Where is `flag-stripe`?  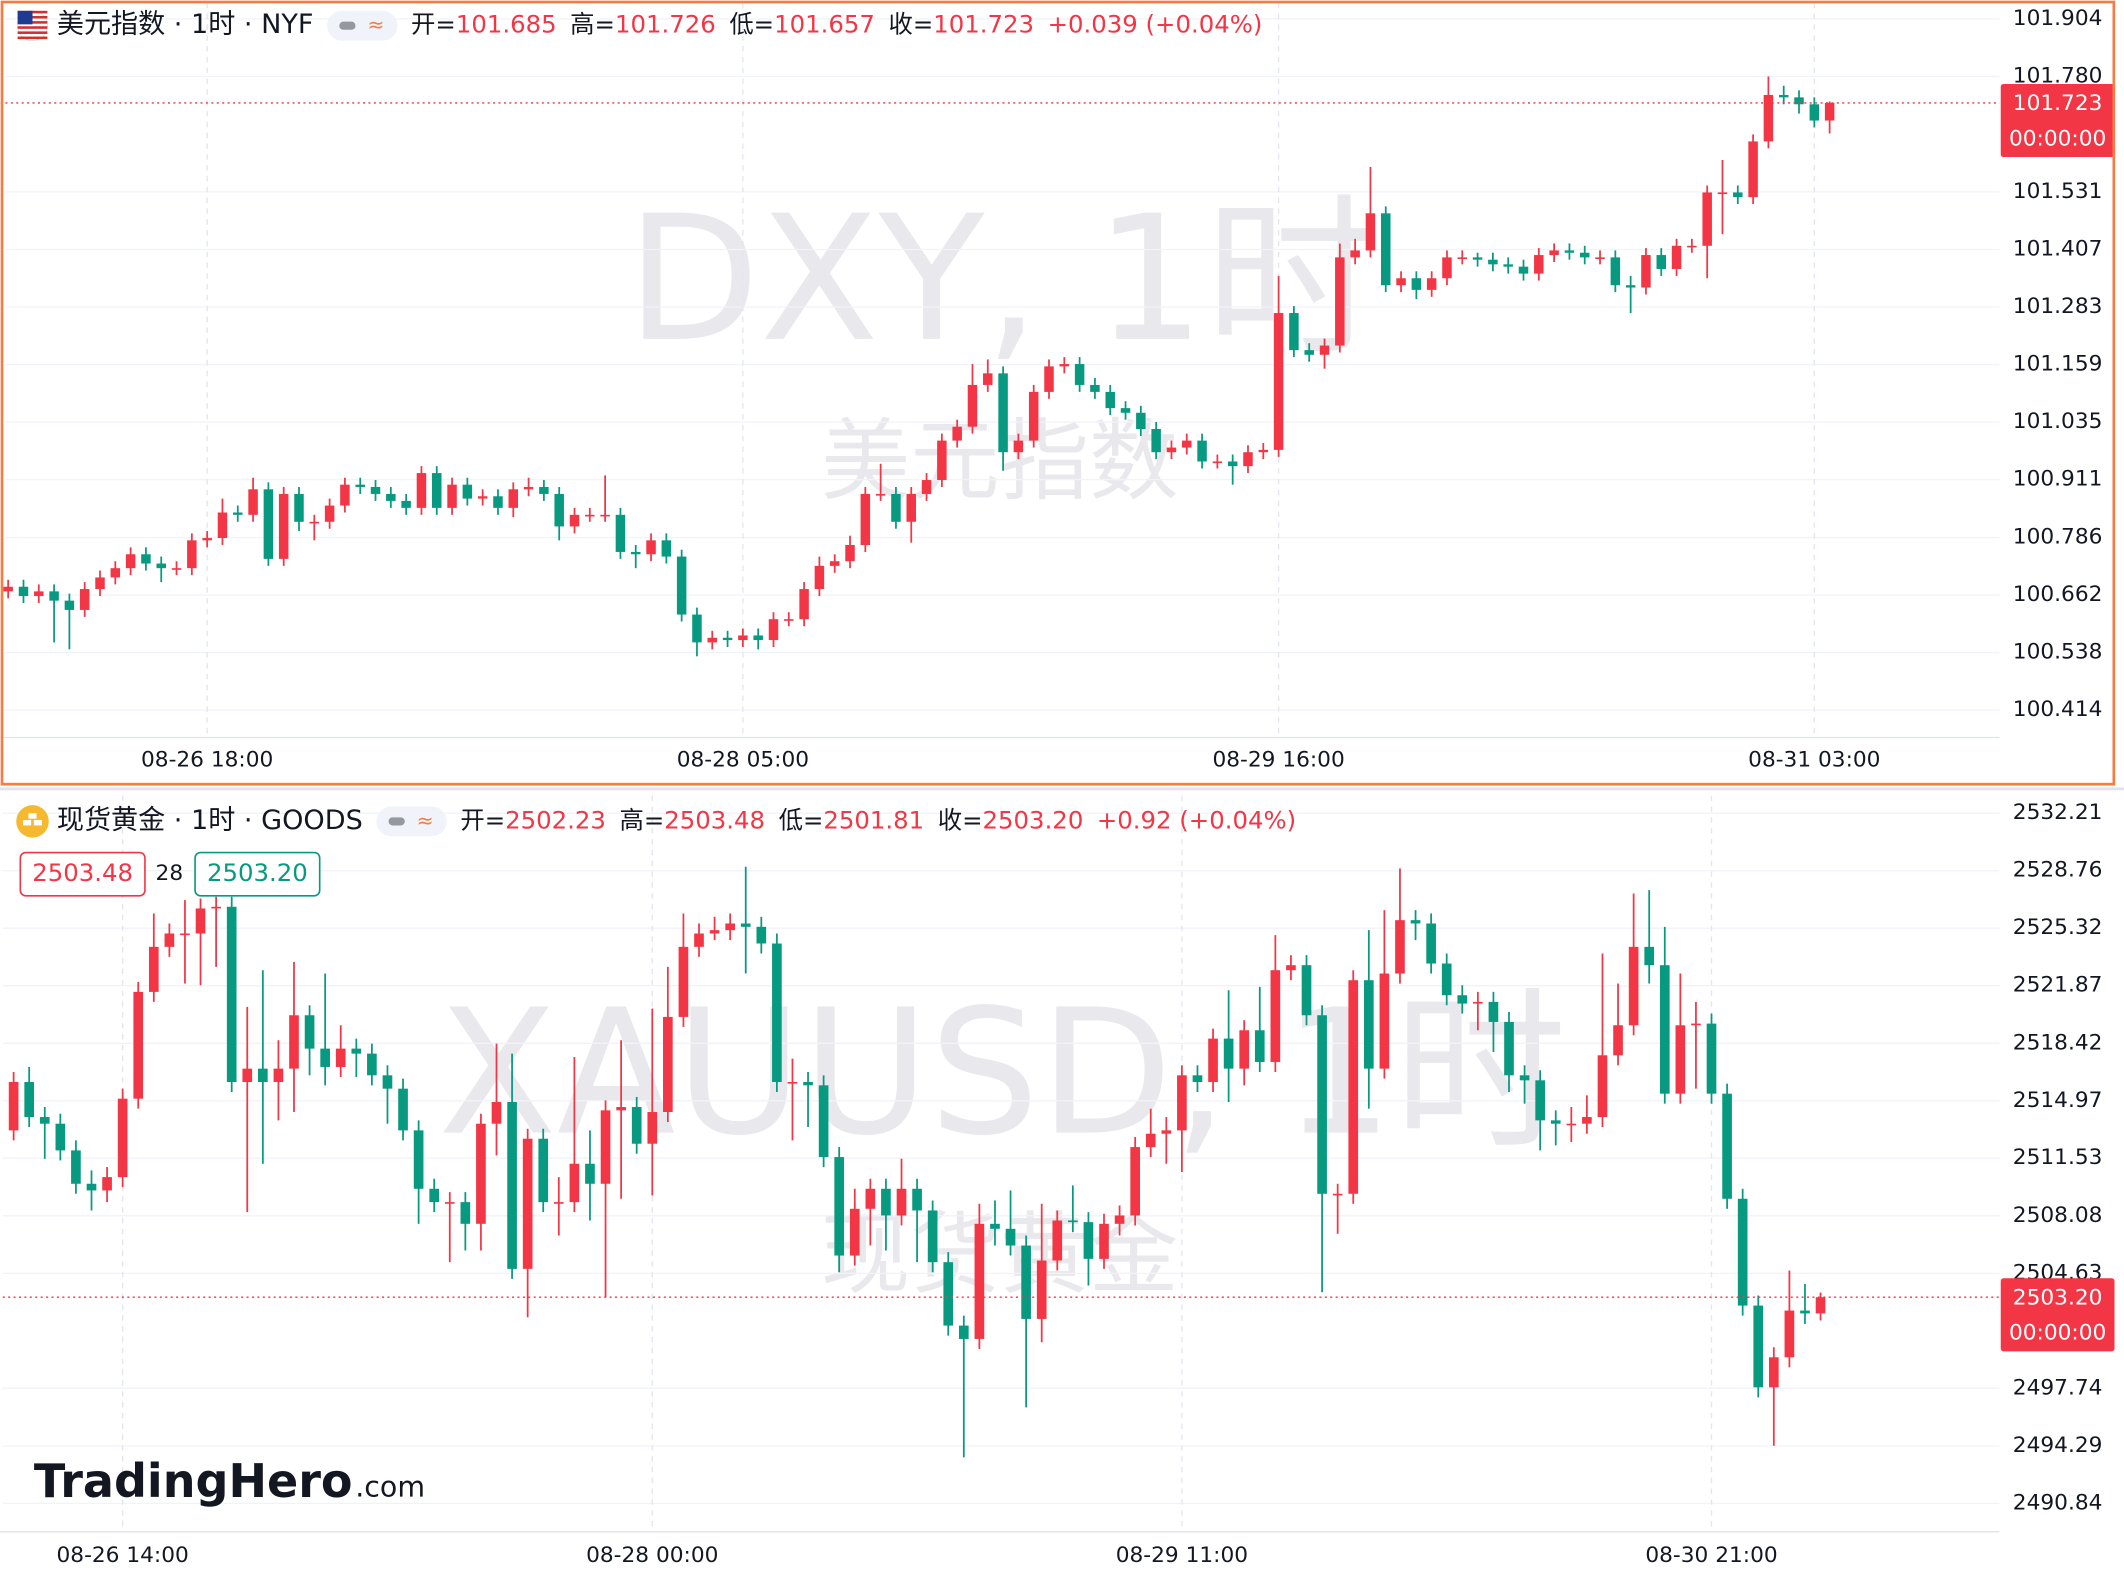
flag-stripe is located at coordinates (32, 38).